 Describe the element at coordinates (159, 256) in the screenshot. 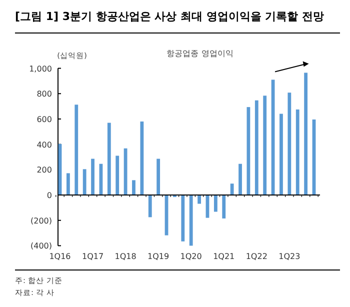

I see `x-tick-label: 1Q19` at that location.